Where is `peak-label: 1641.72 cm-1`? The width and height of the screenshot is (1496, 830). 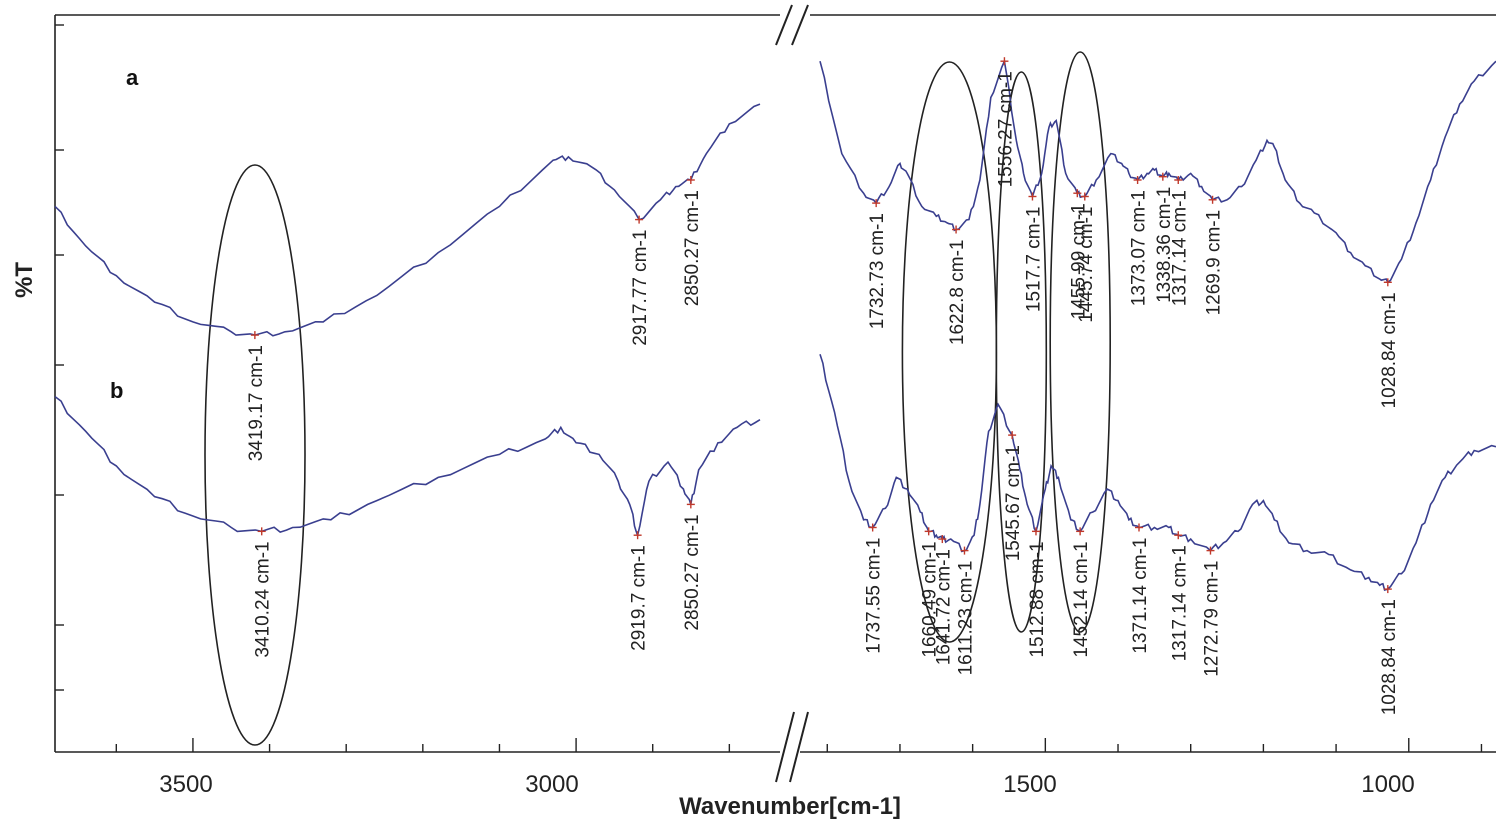 peak-label: 1641.72 cm-1 is located at coordinates (943, 607).